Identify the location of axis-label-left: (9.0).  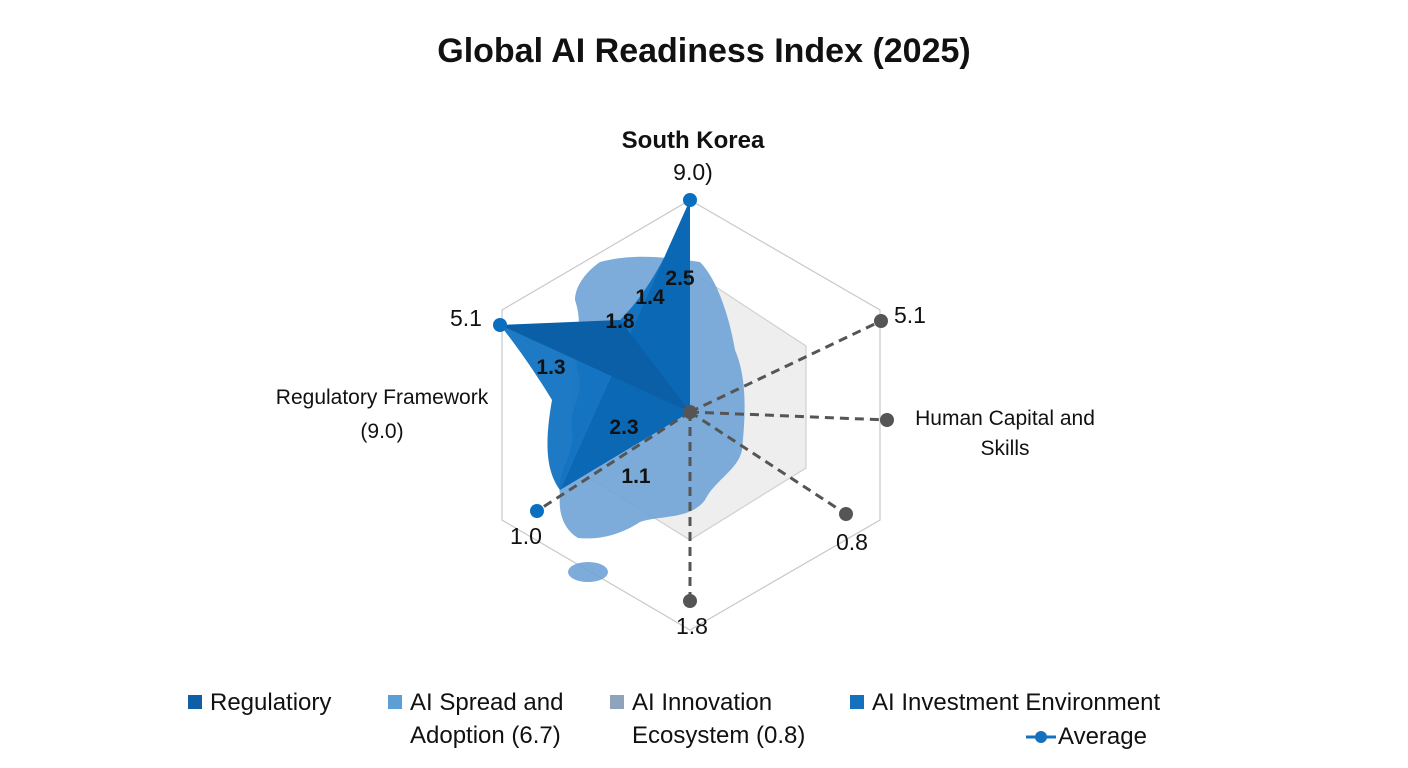
(381, 431).